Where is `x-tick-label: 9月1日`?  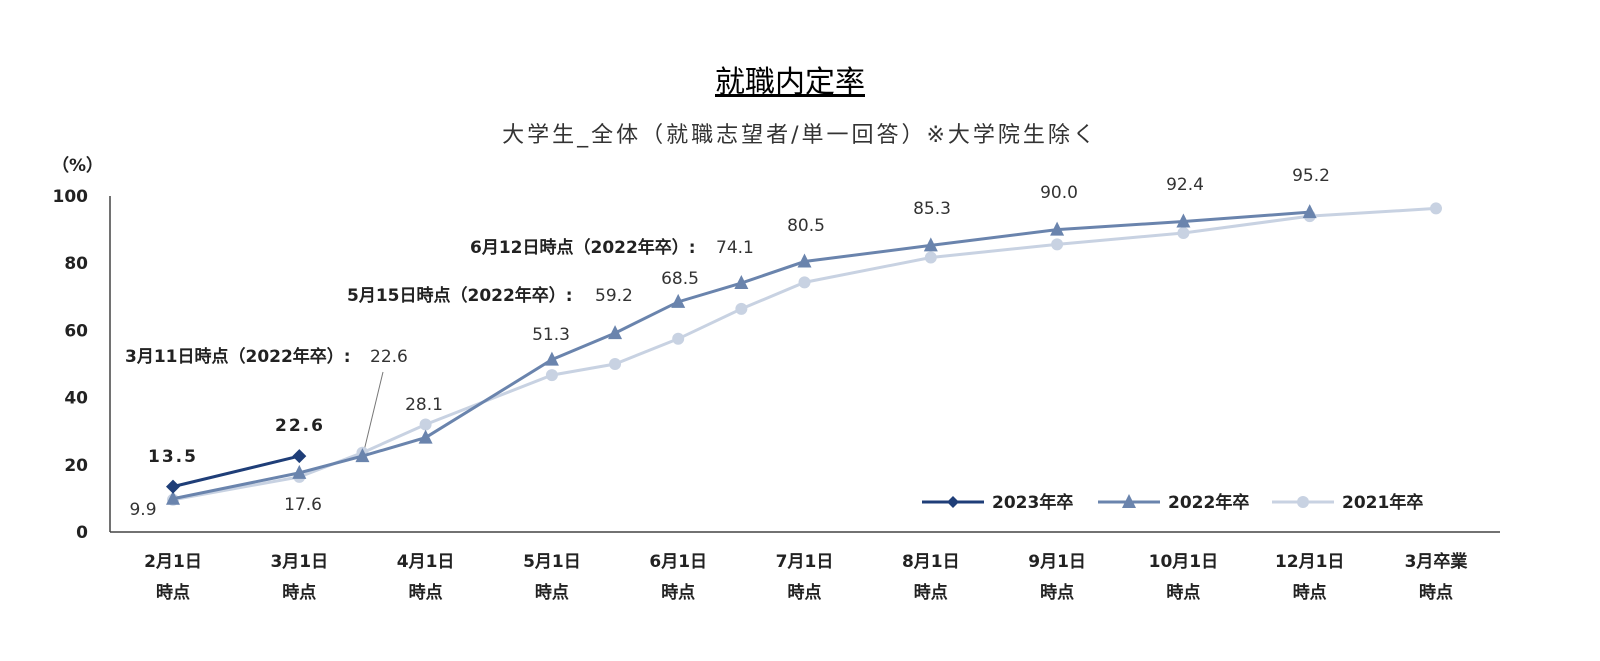
x-tick-label: 9月1日 is located at coordinates (1057, 562).